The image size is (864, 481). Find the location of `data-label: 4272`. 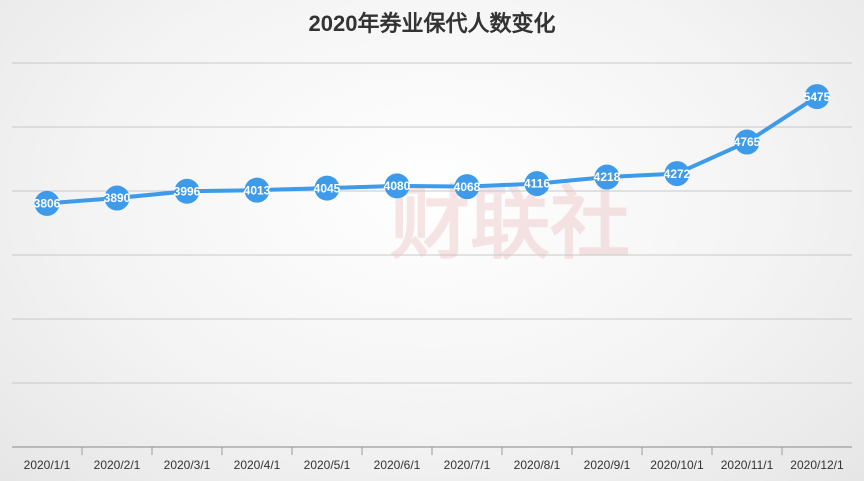

data-label: 4272 is located at coordinates (677, 174).